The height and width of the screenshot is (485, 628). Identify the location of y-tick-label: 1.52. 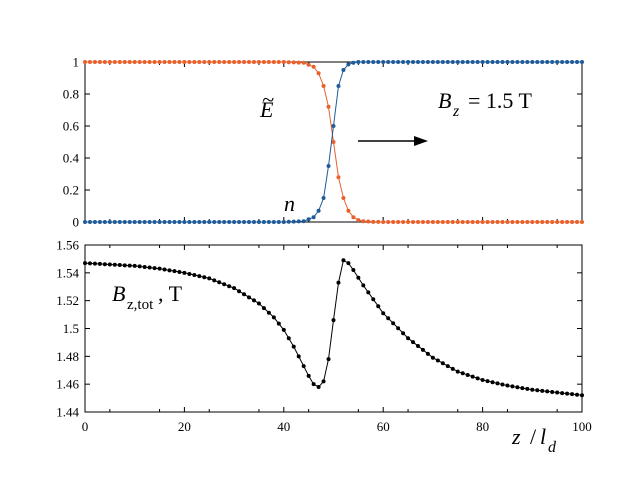
(67, 300).